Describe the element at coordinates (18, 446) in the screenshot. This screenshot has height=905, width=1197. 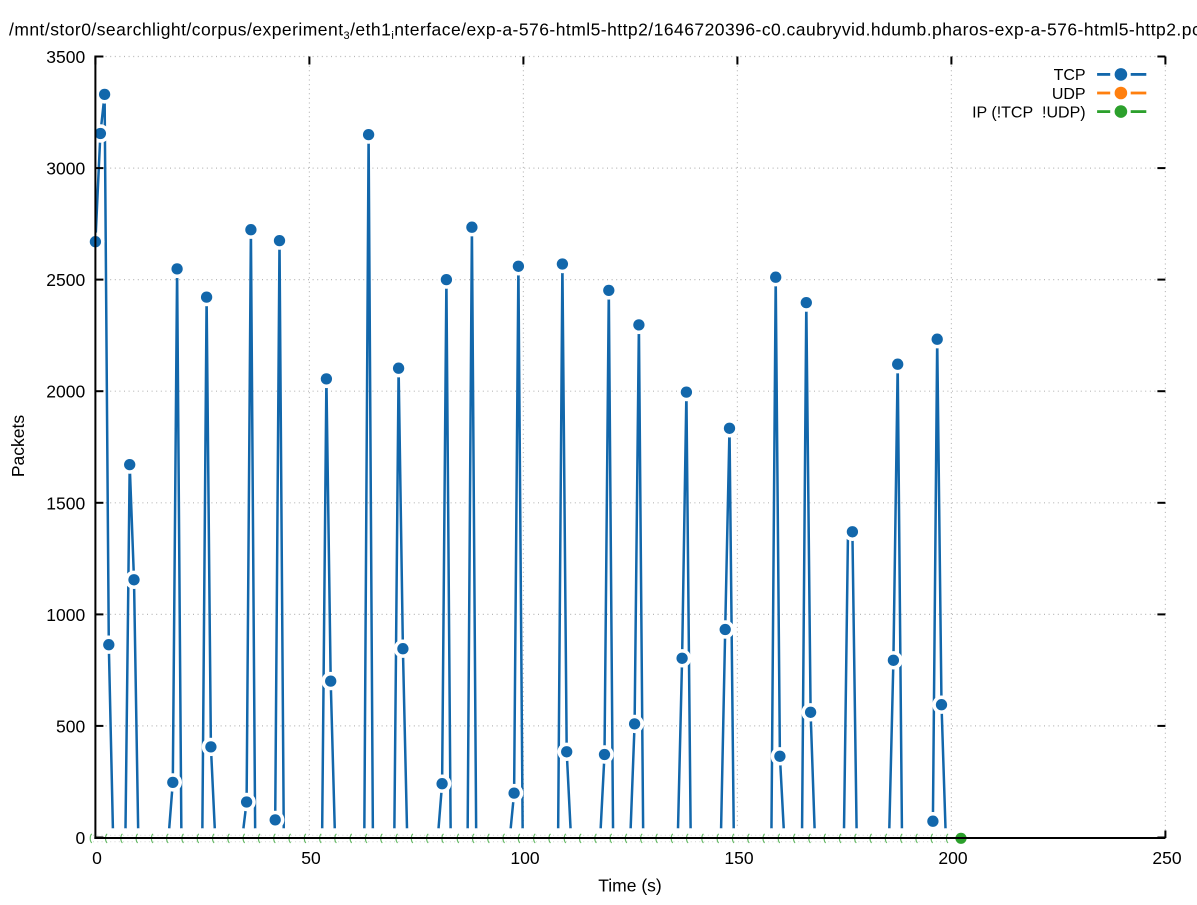
I see `svg-text: Packets` at that location.